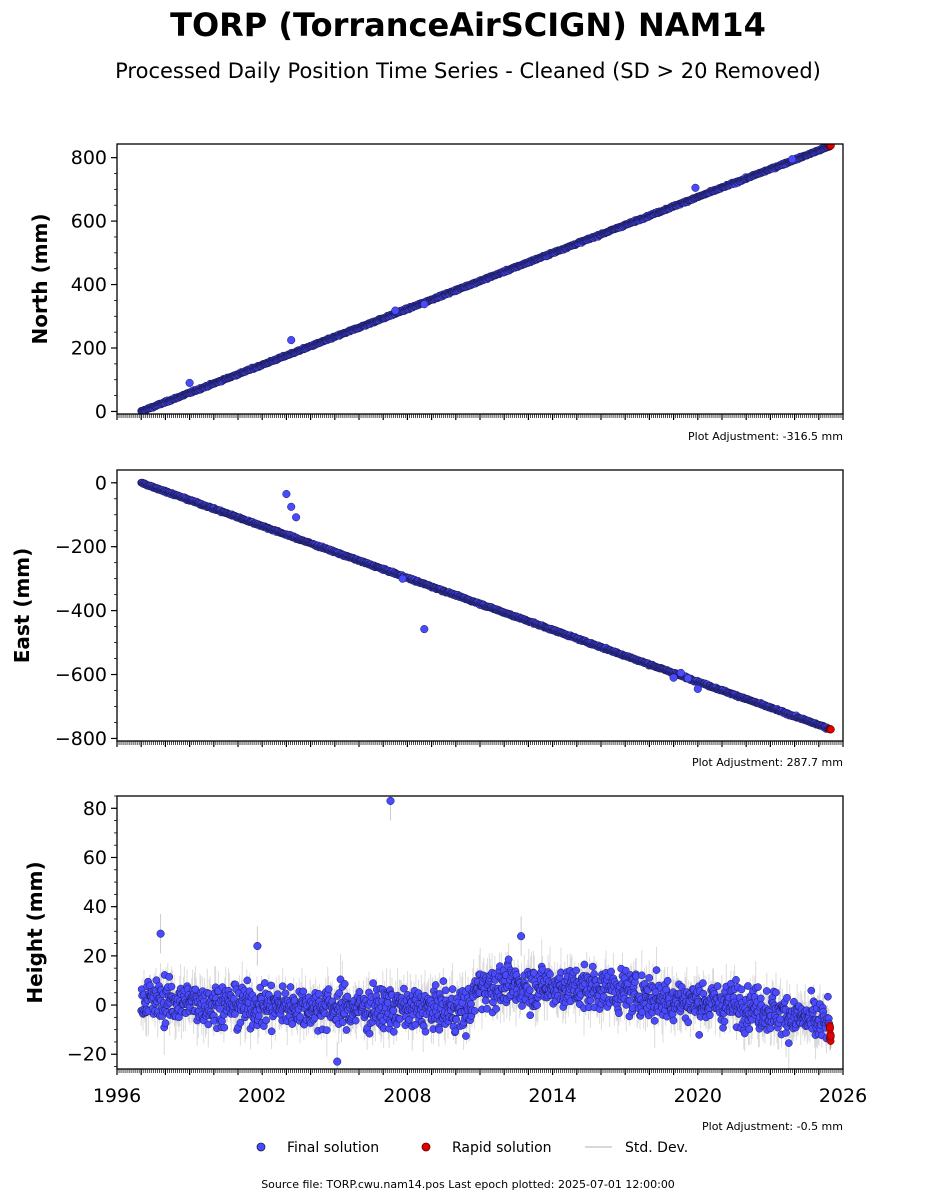 The image size is (937, 1200). Describe the element at coordinates (89, 349) in the screenshot. I see `y-tick-label: 200` at that location.